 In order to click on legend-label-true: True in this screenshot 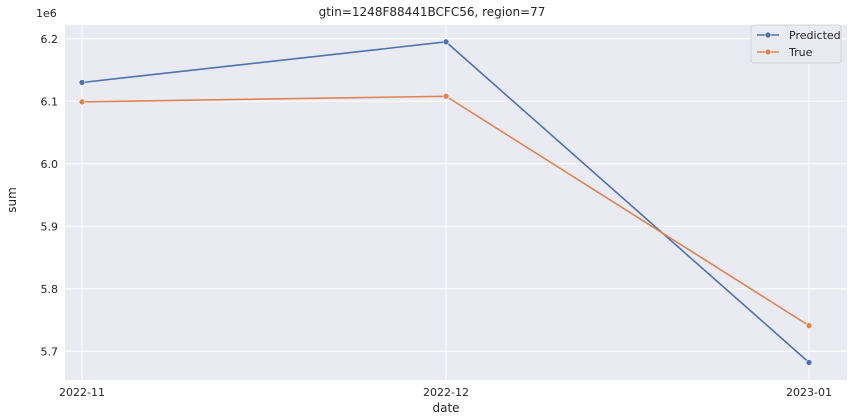, I will do `click(800, 52)`.